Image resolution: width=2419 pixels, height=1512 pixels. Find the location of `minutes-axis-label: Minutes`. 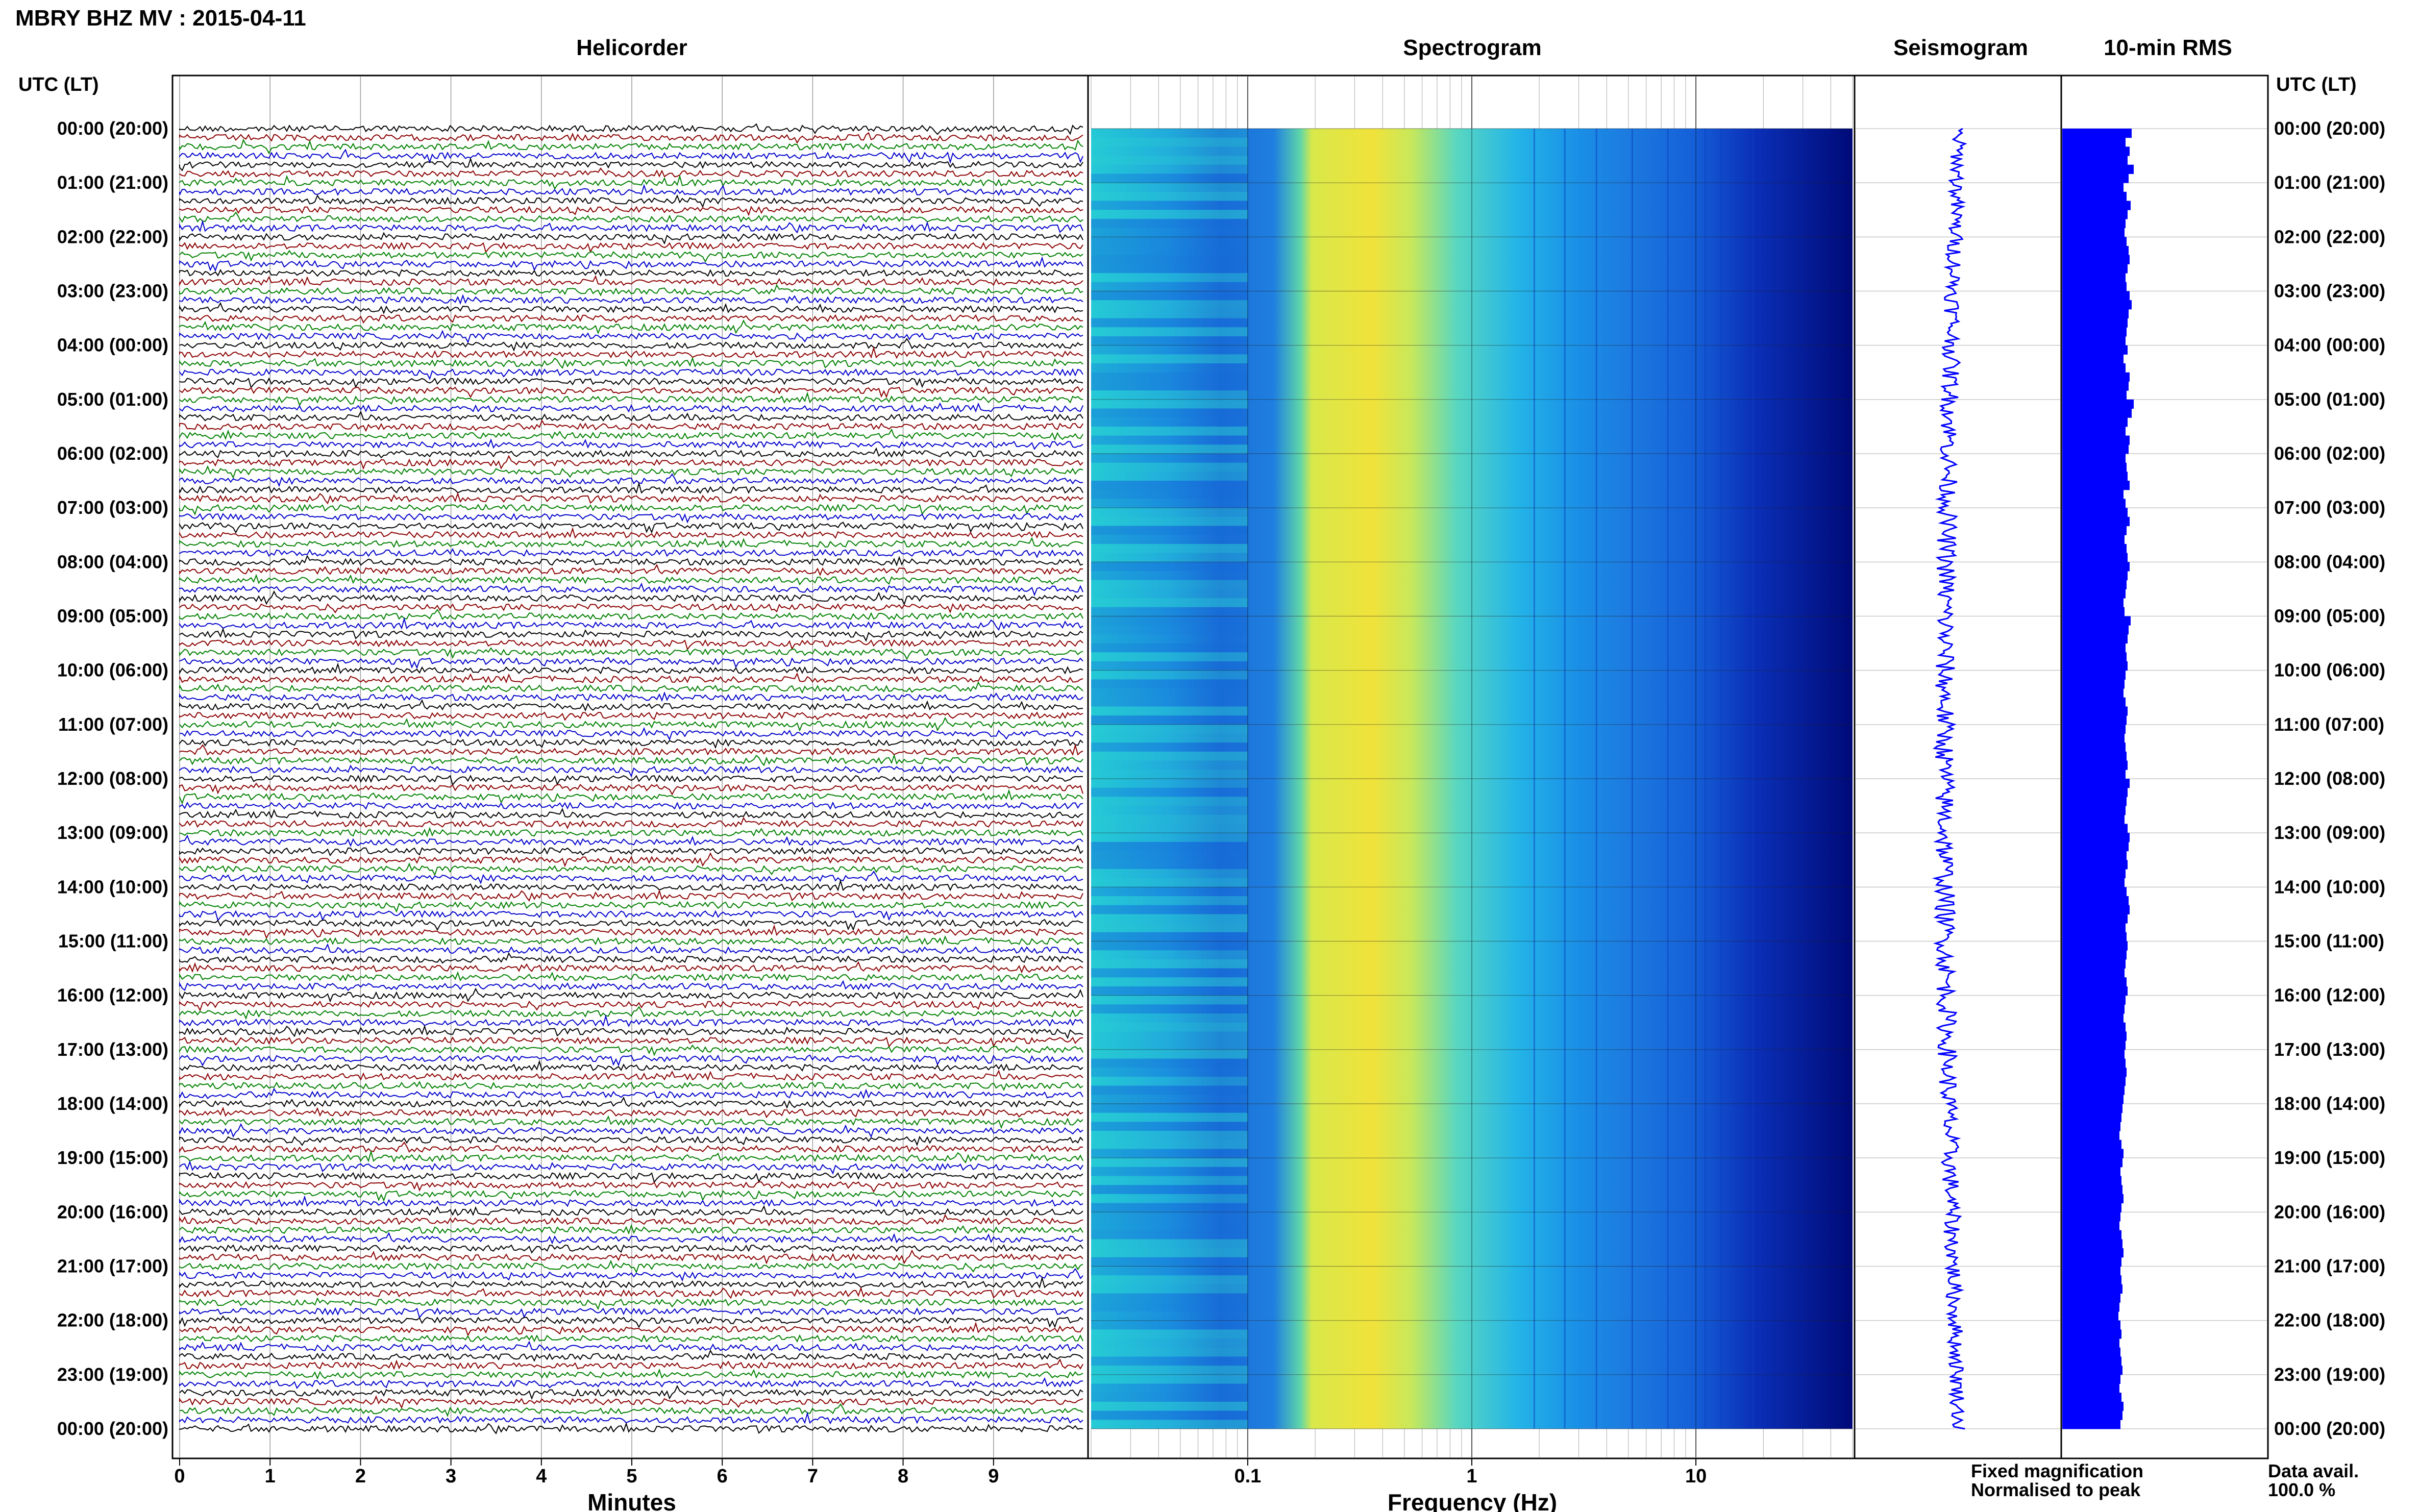

minutes-axis-label: Minutes is located at coordinates (631, 1500).